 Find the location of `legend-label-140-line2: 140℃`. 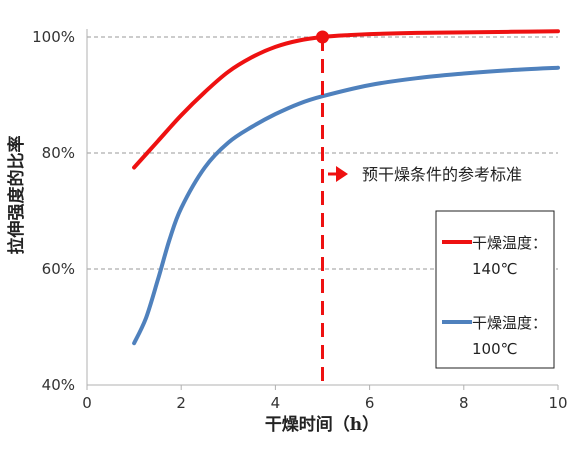

legend-label-140-line2: 140℃ is located at coordinates (494, 269).